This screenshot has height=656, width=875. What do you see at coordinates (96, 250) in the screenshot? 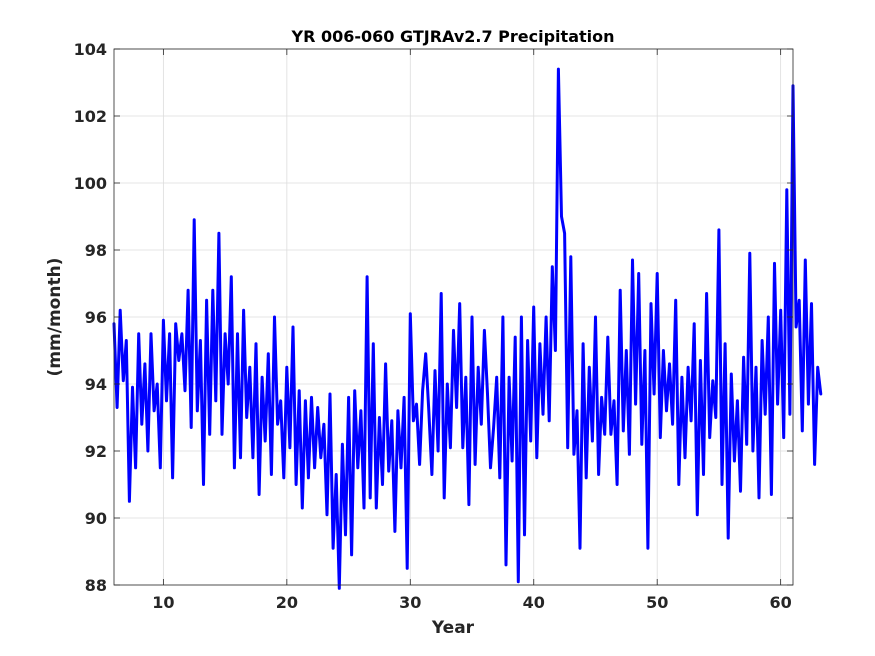
I see `y-tick-label: 98` at bounding box center [96, 250].